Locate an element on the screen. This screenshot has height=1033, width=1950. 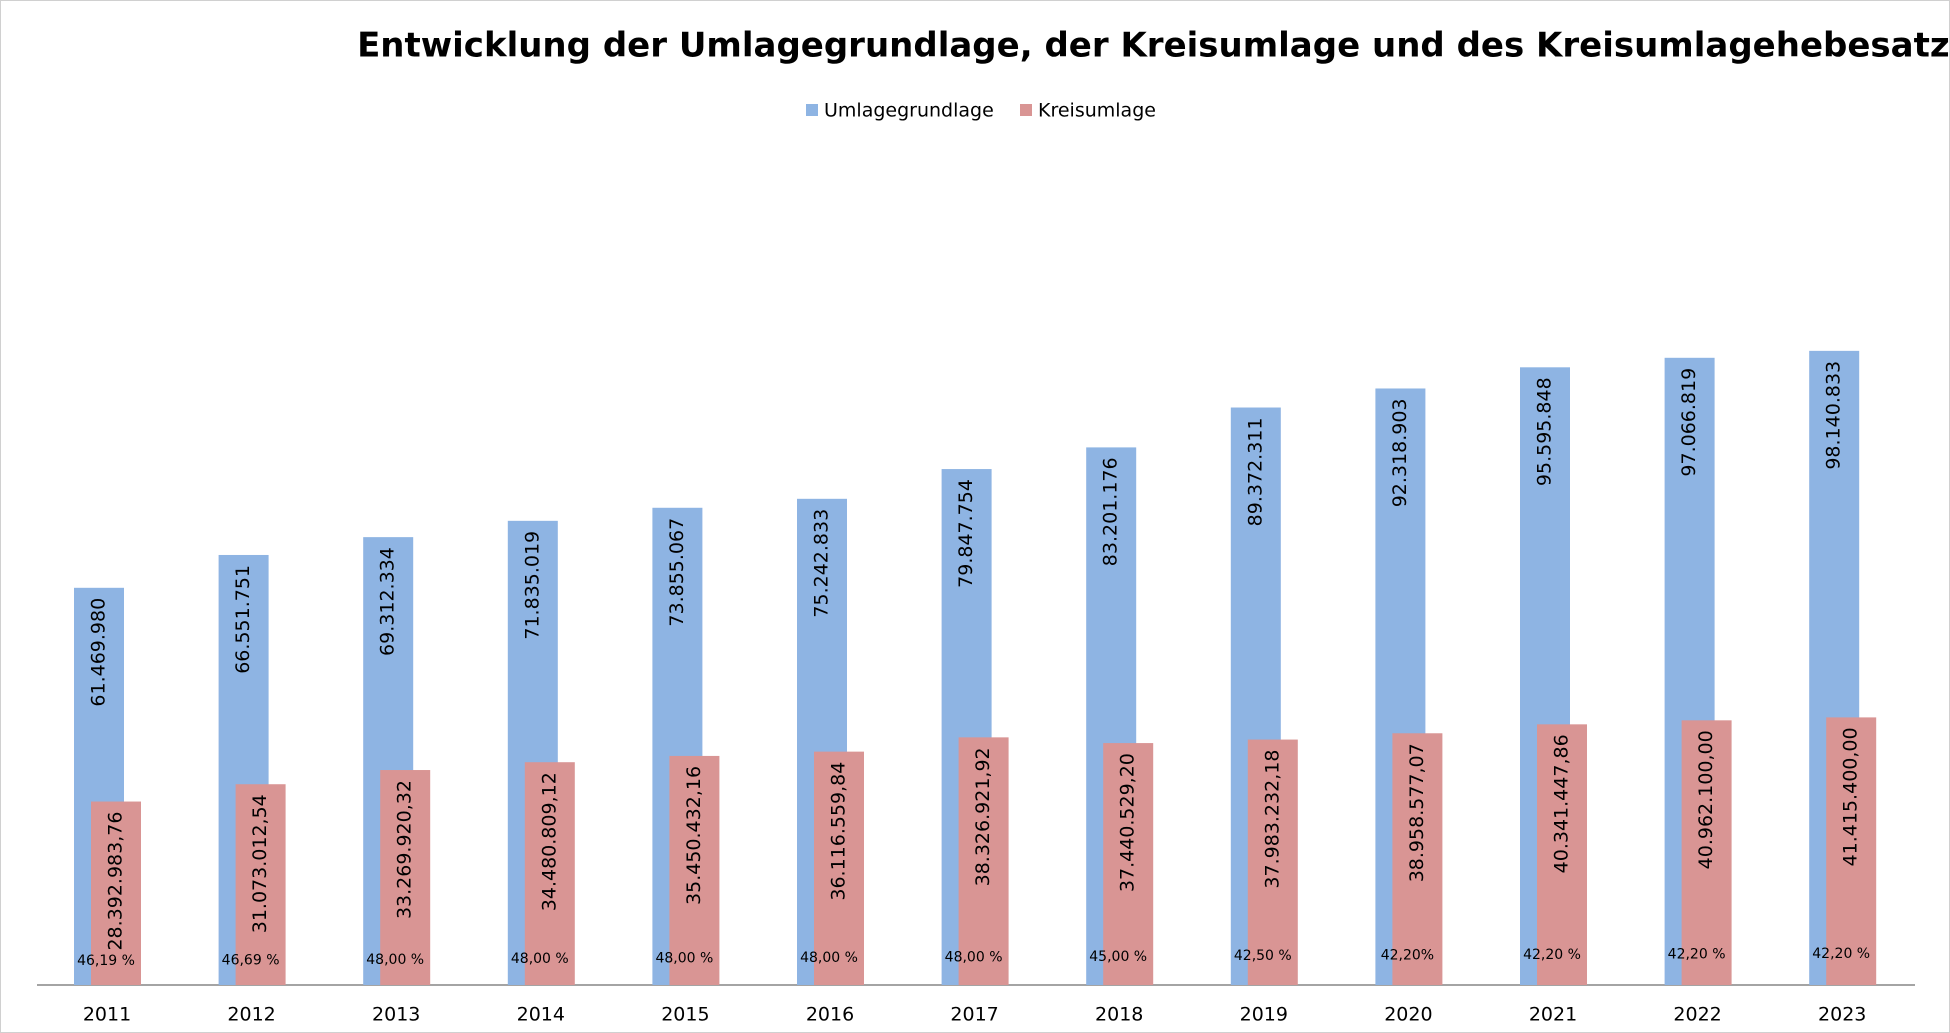
value-label: 98.140.833 is located at coordinates (1834, 415).